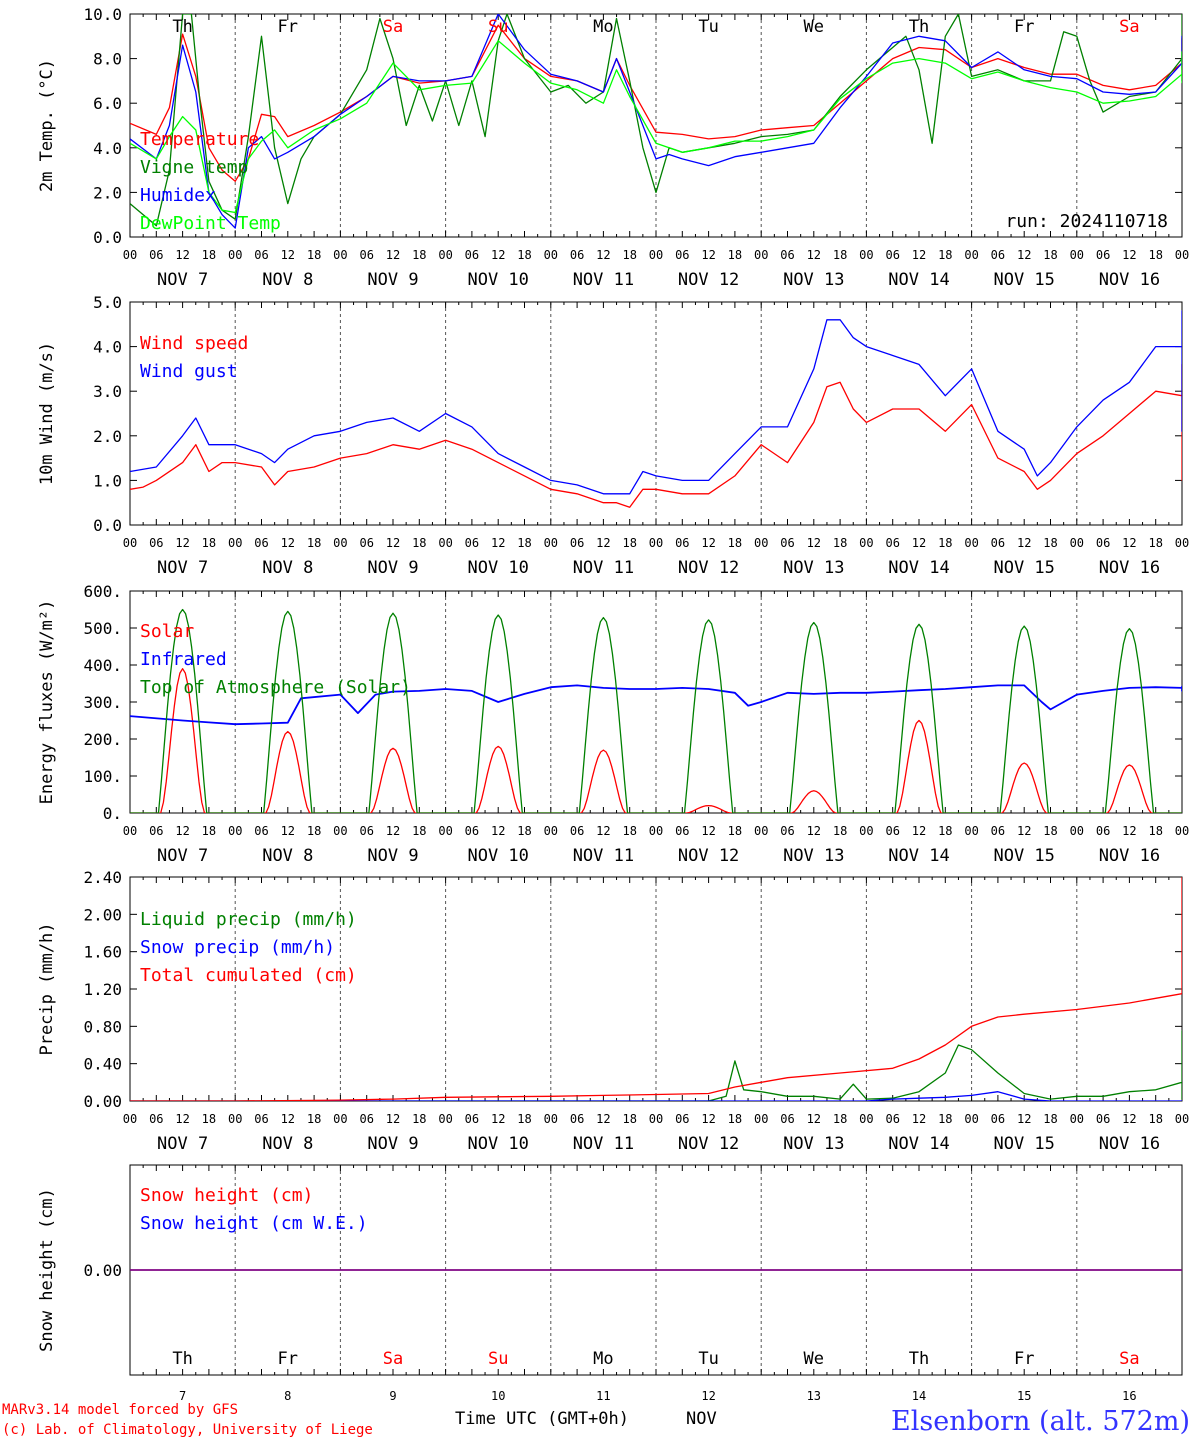 The image size is (1194, 1440). I want to click on legend-entry: Solar, so click(167, 631).